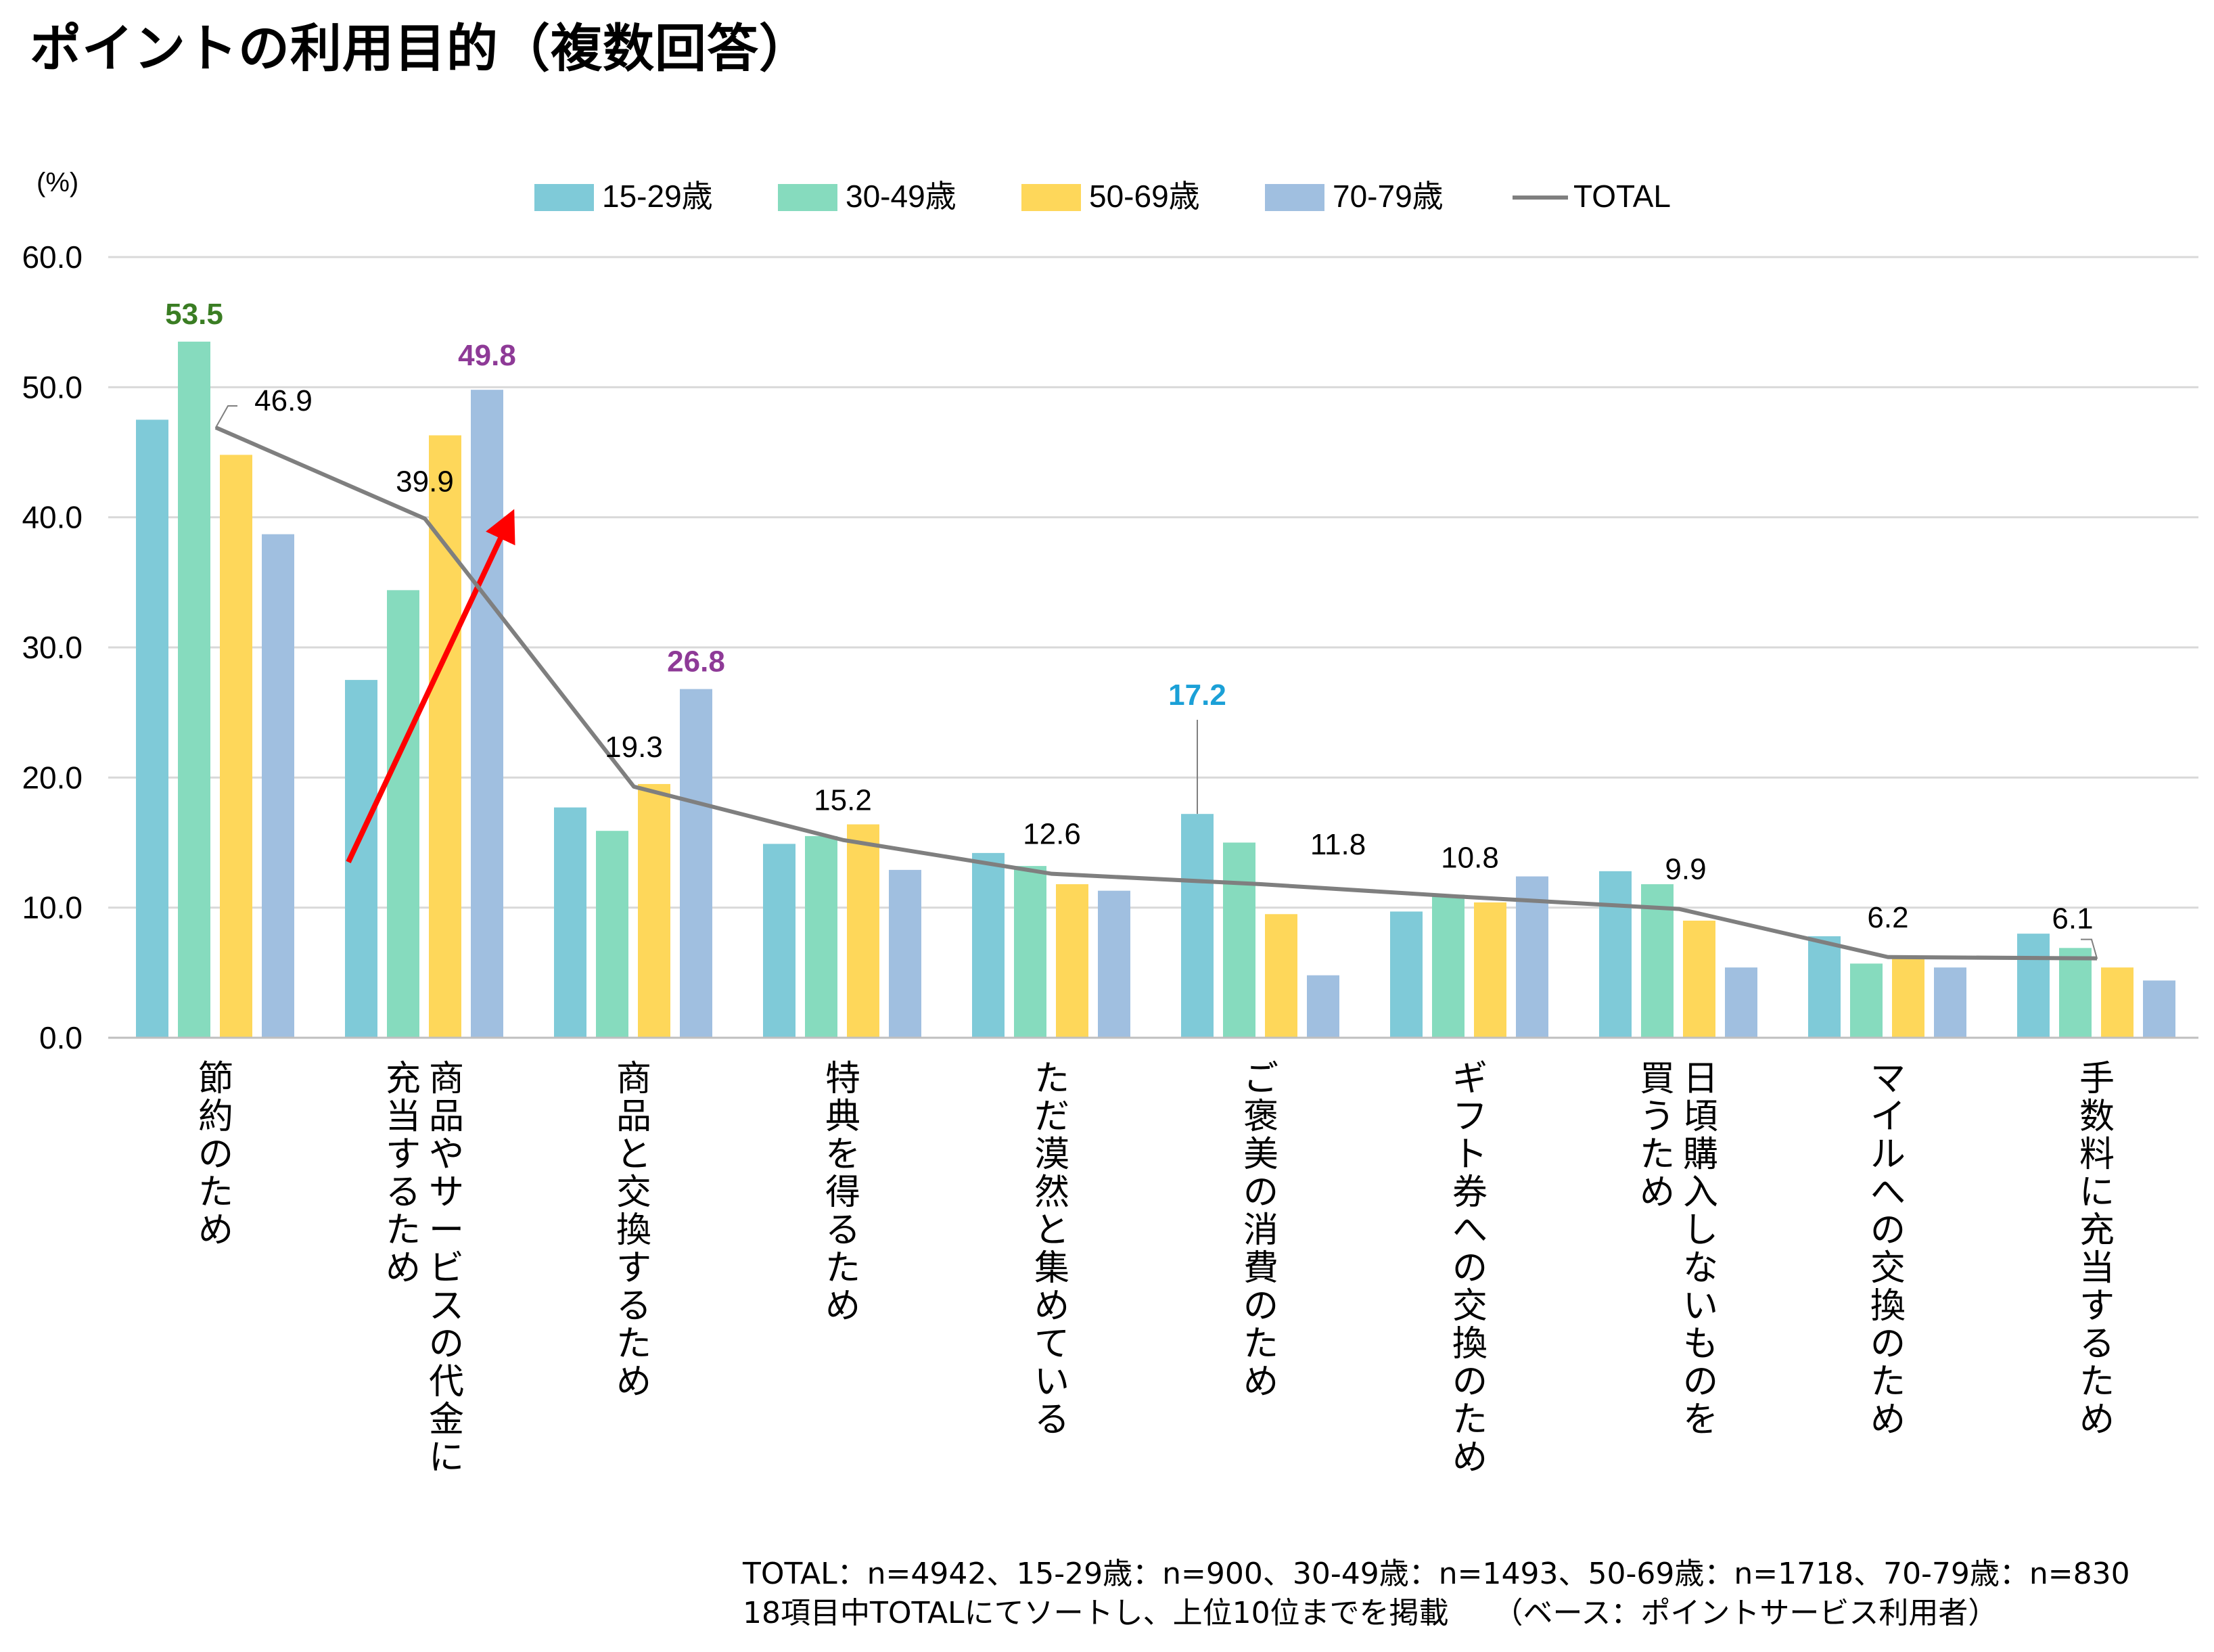 The height and width of the screenshot is (1652, 2214). Describe the element at coordinates (284, 400) in the screenshot. I see `total-data-label: 46.9` at that location.